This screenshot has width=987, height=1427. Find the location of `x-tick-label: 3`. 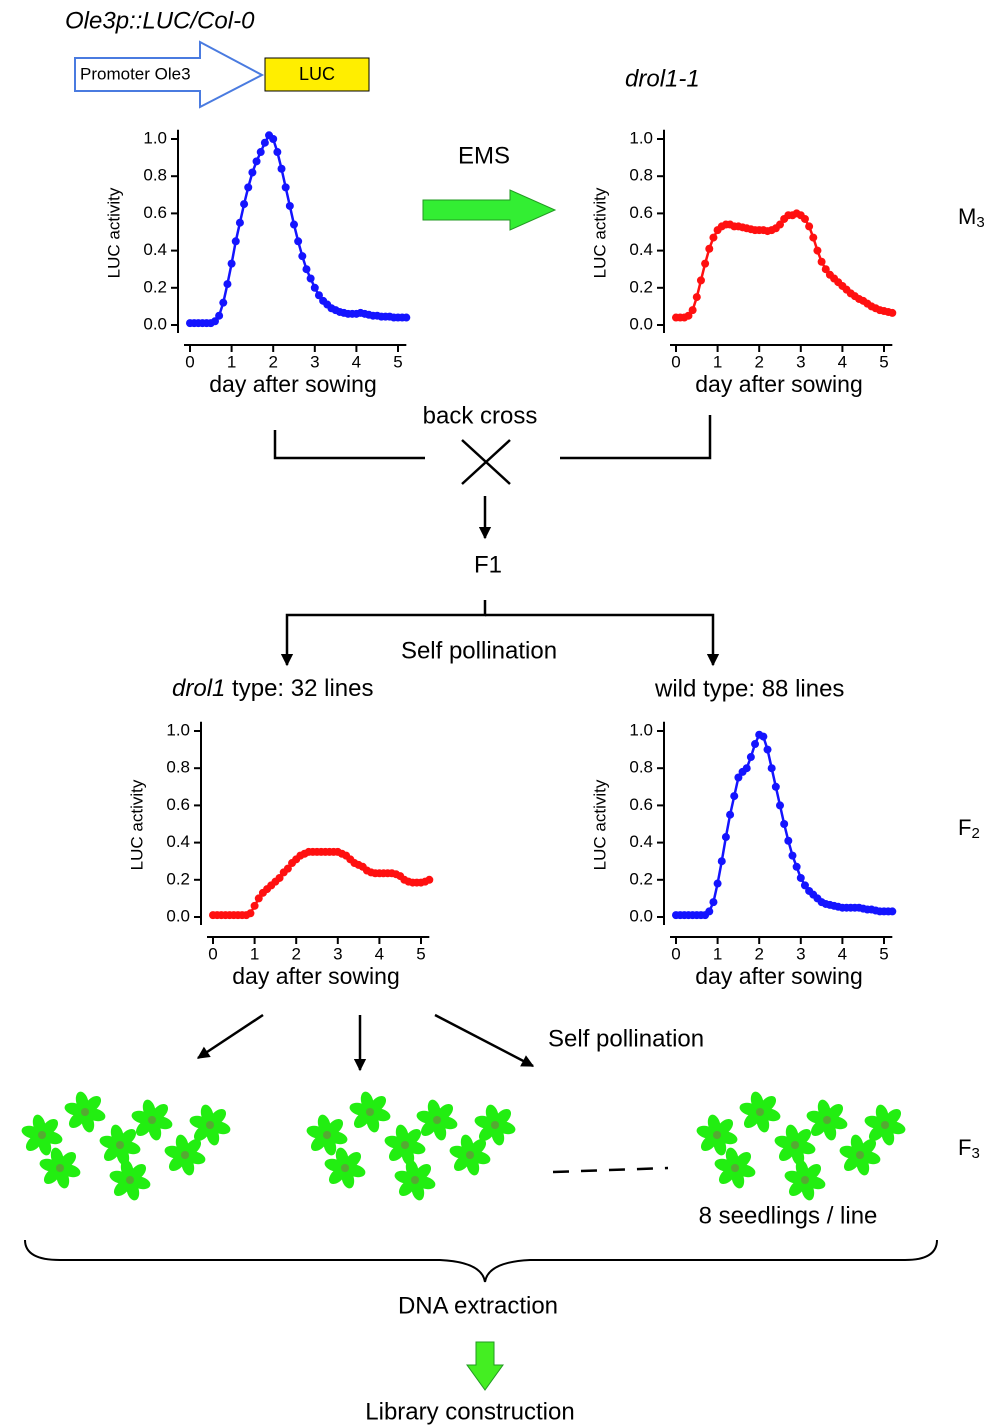

x-tick-label: 3 is located at coordinates (800, 953).